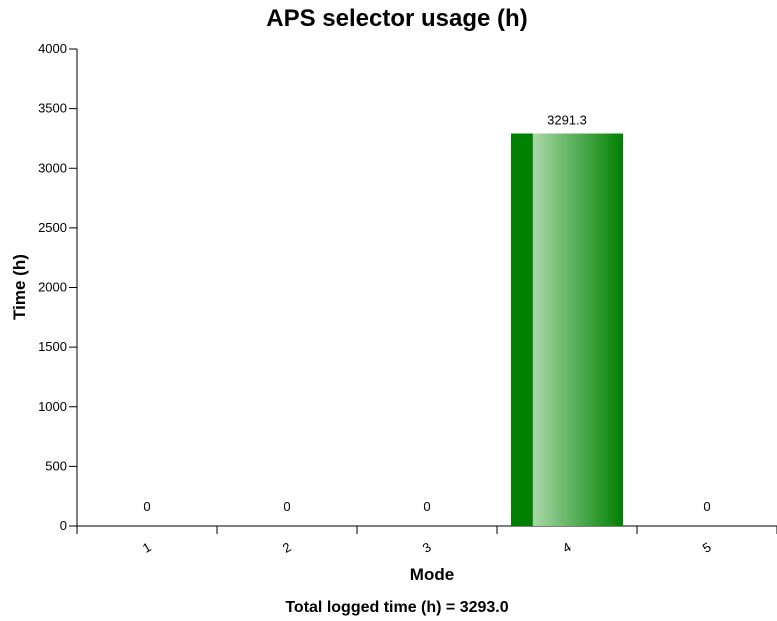 The image size is (777, 621). I want to click on y-tick-label: 0, so click(63, 525).